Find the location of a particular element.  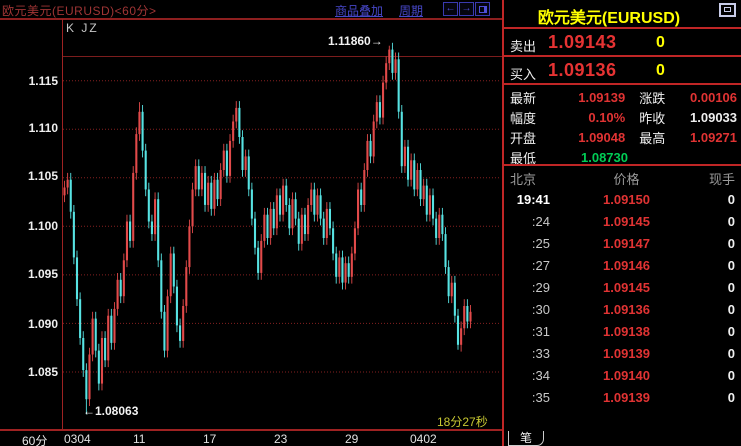

y-axis-line is located at coordinates (62, 224).